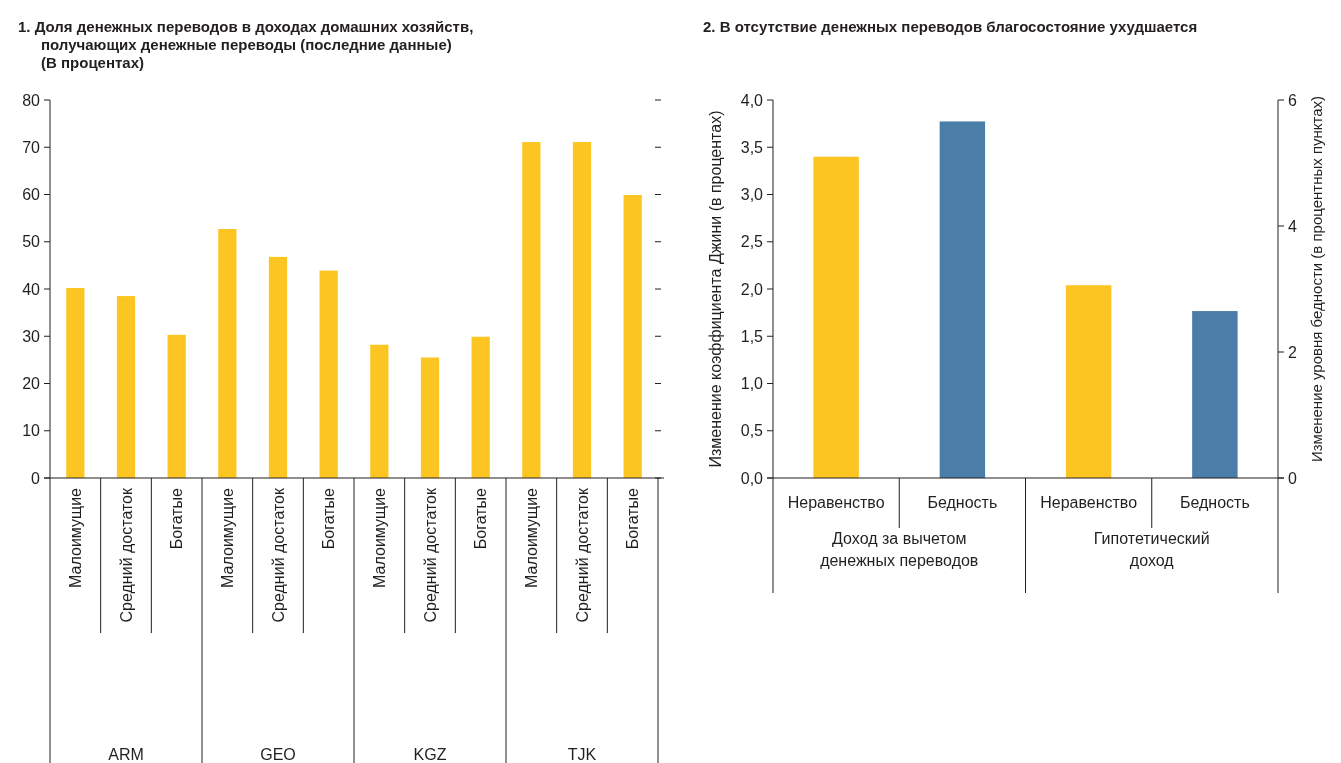 The image size is (1341, 763). What do you see at coordinates (31, 336) in the screenshot?
I see `y-tick-label: 30` at bounding box center [31, 336].